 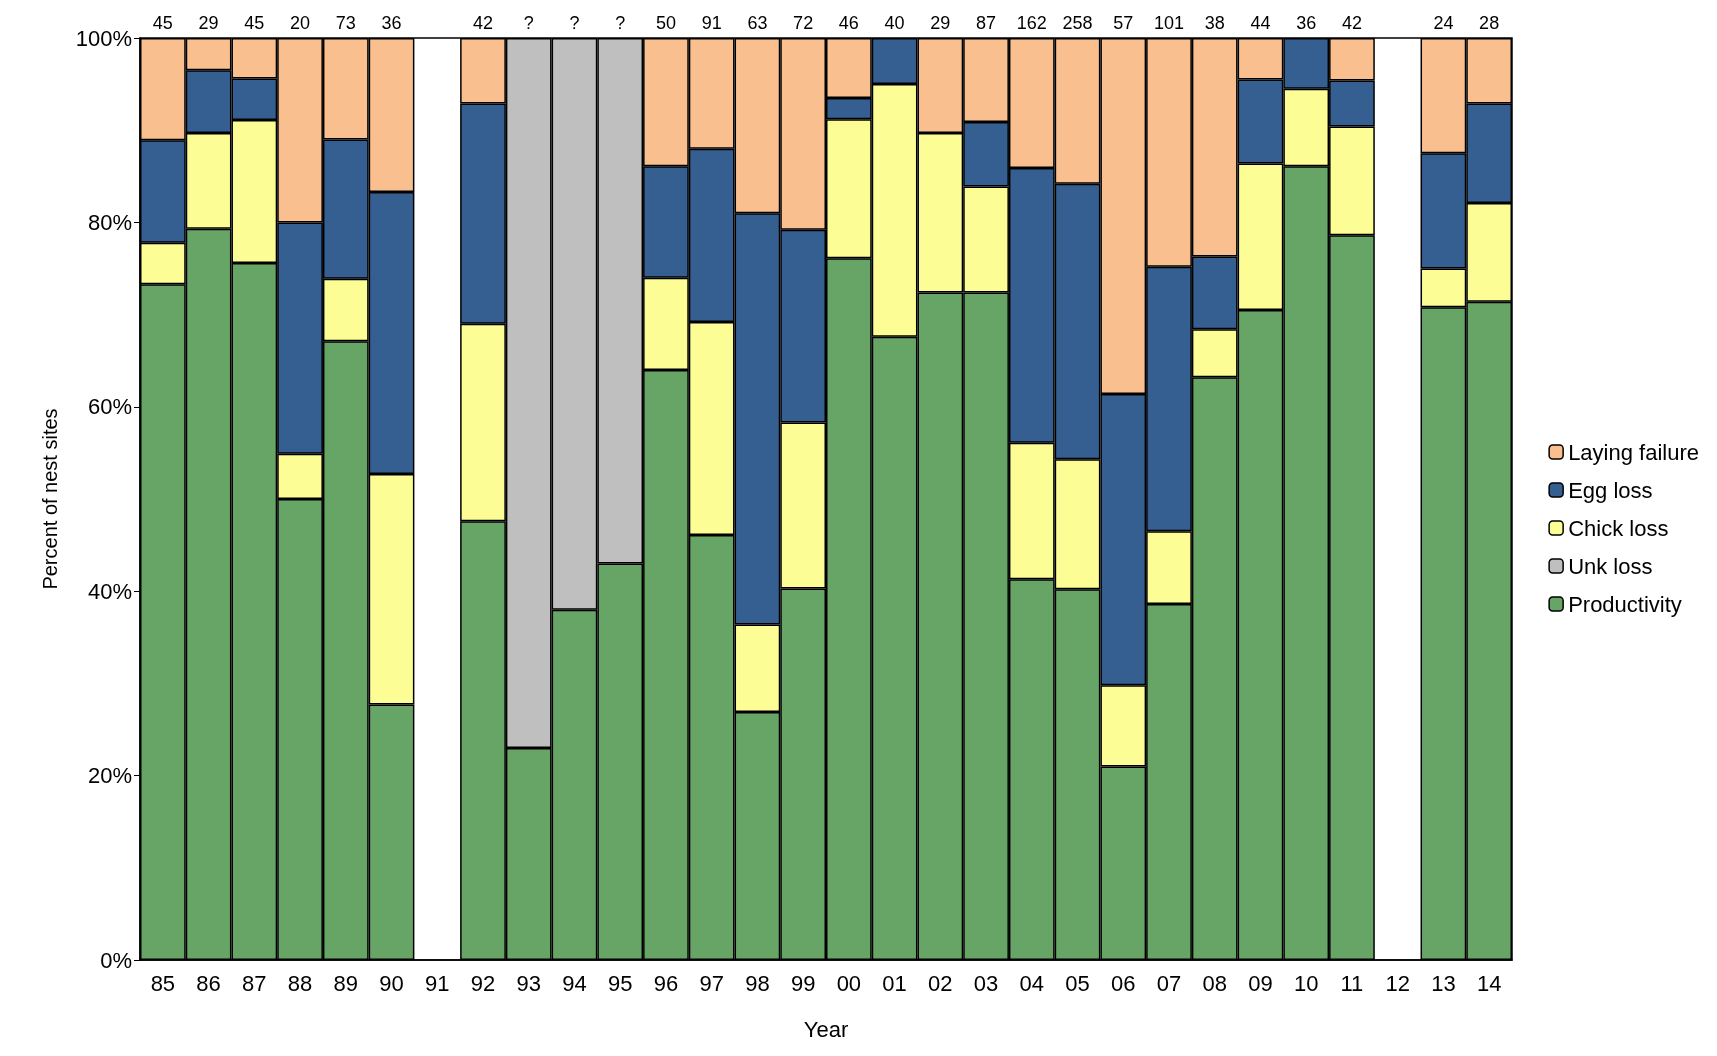 What do you see at coordinates (116, 960) in the screenshot?
I see `y-tick-label: 0%` at bounding box center [116, 960].